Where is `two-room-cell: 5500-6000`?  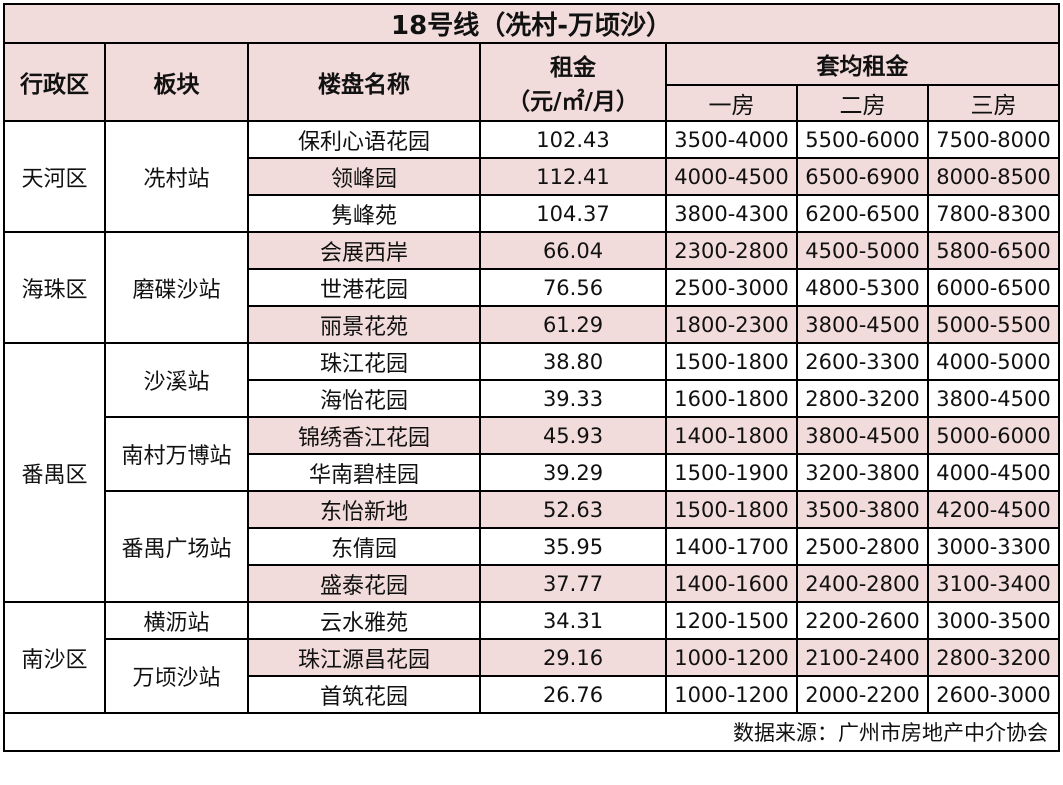
two-room-cell: 5500-6000 is located at coordinates (862, 139).